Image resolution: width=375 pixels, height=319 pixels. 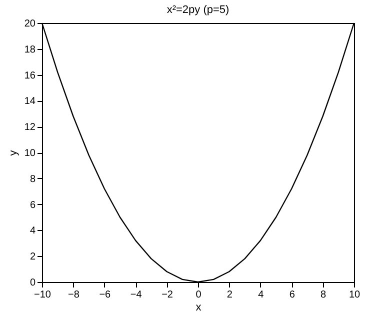 What do you see at coordinates (33, 231) in the screenshot?
I see `y-tick-label: 4` at bounding box center [33, 231].